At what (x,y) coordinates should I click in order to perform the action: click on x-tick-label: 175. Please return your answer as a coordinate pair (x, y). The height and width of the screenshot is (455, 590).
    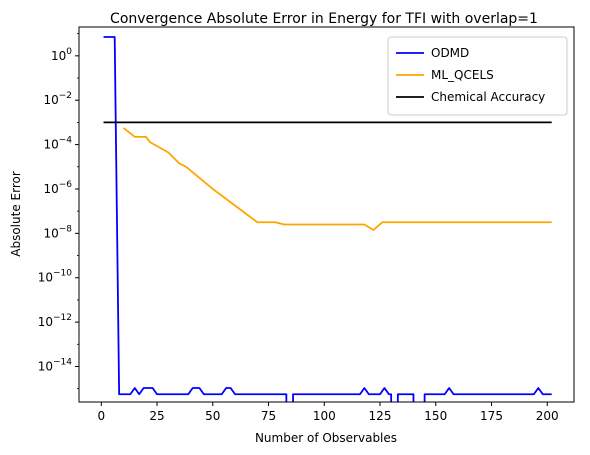
    Looking at the image, I should click on (491, 416).